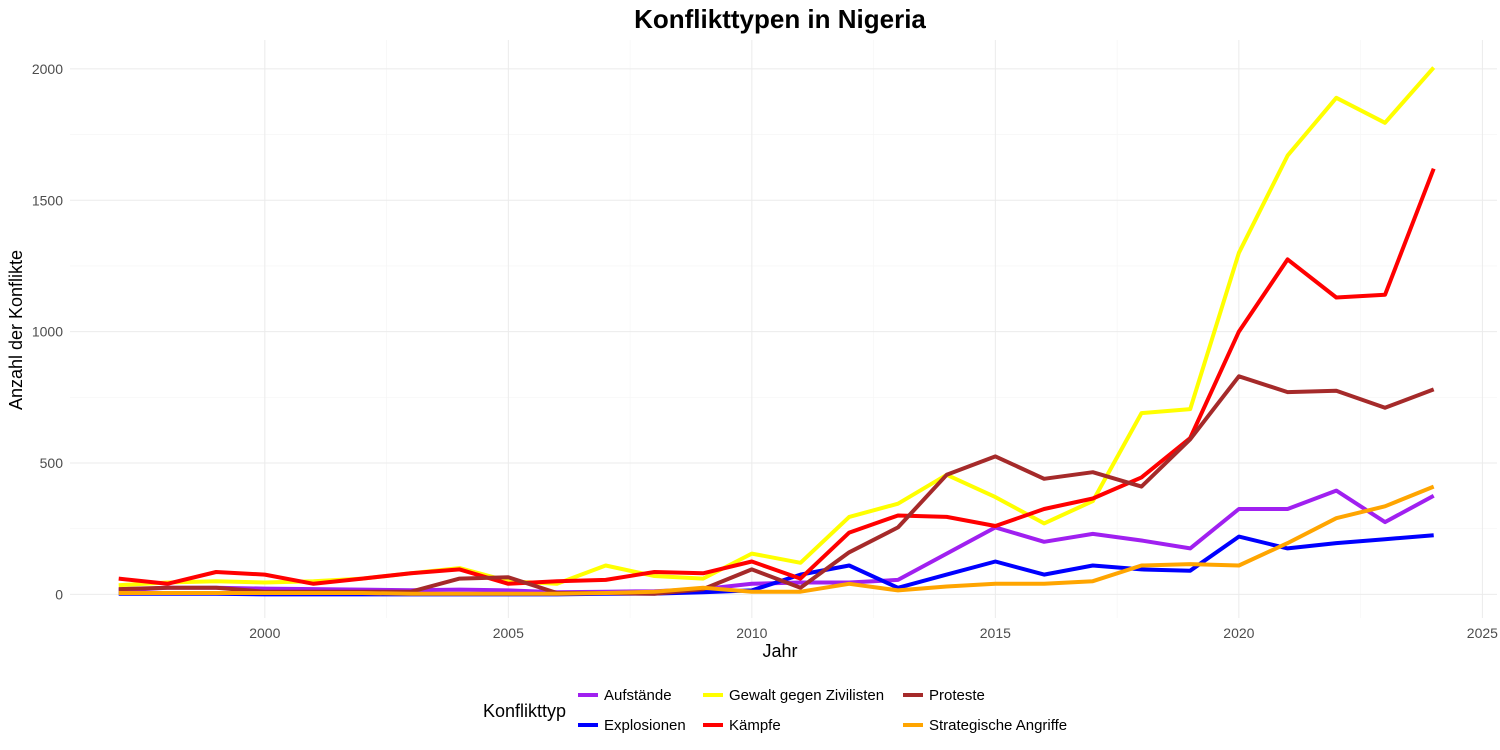  Describe the element at coordinates (1238, 633) in the screenshot. I see `x-tick-label: 2020` at that location.